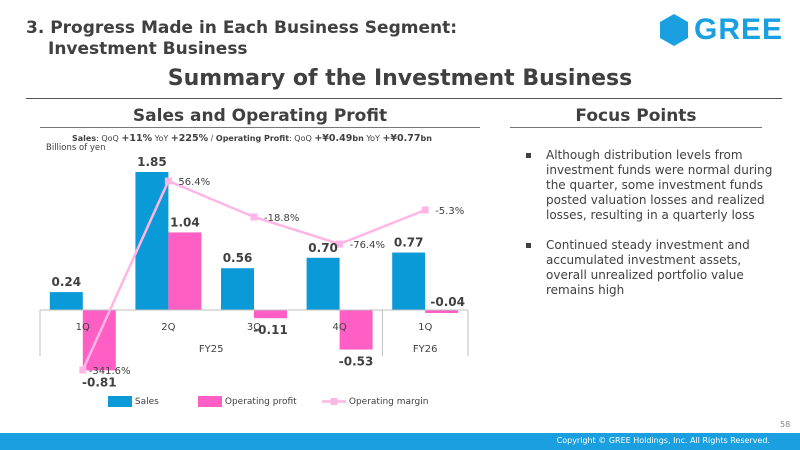 This screenshot has width=800, height=450. What do you see at coordinates (211, 349) in the screenshot?
I see `x-group-label: FY25` at bounding box center [211, 349].